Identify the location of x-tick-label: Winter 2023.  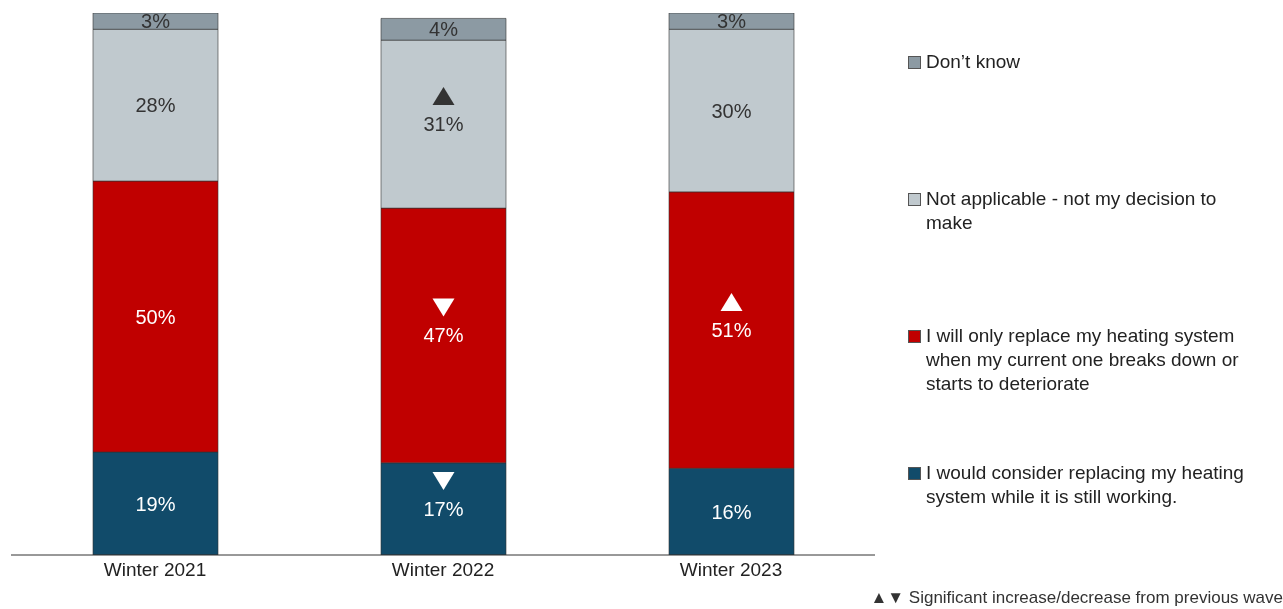
(731, 570).